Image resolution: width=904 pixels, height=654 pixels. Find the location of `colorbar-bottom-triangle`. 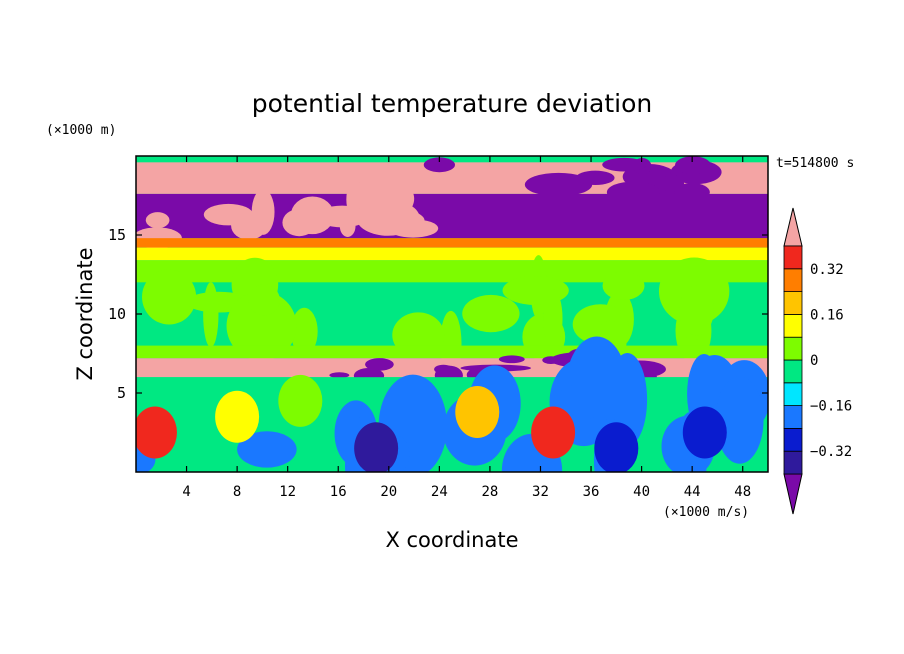

colorbar-bottom-triangle is located at coordinates (793, 494).